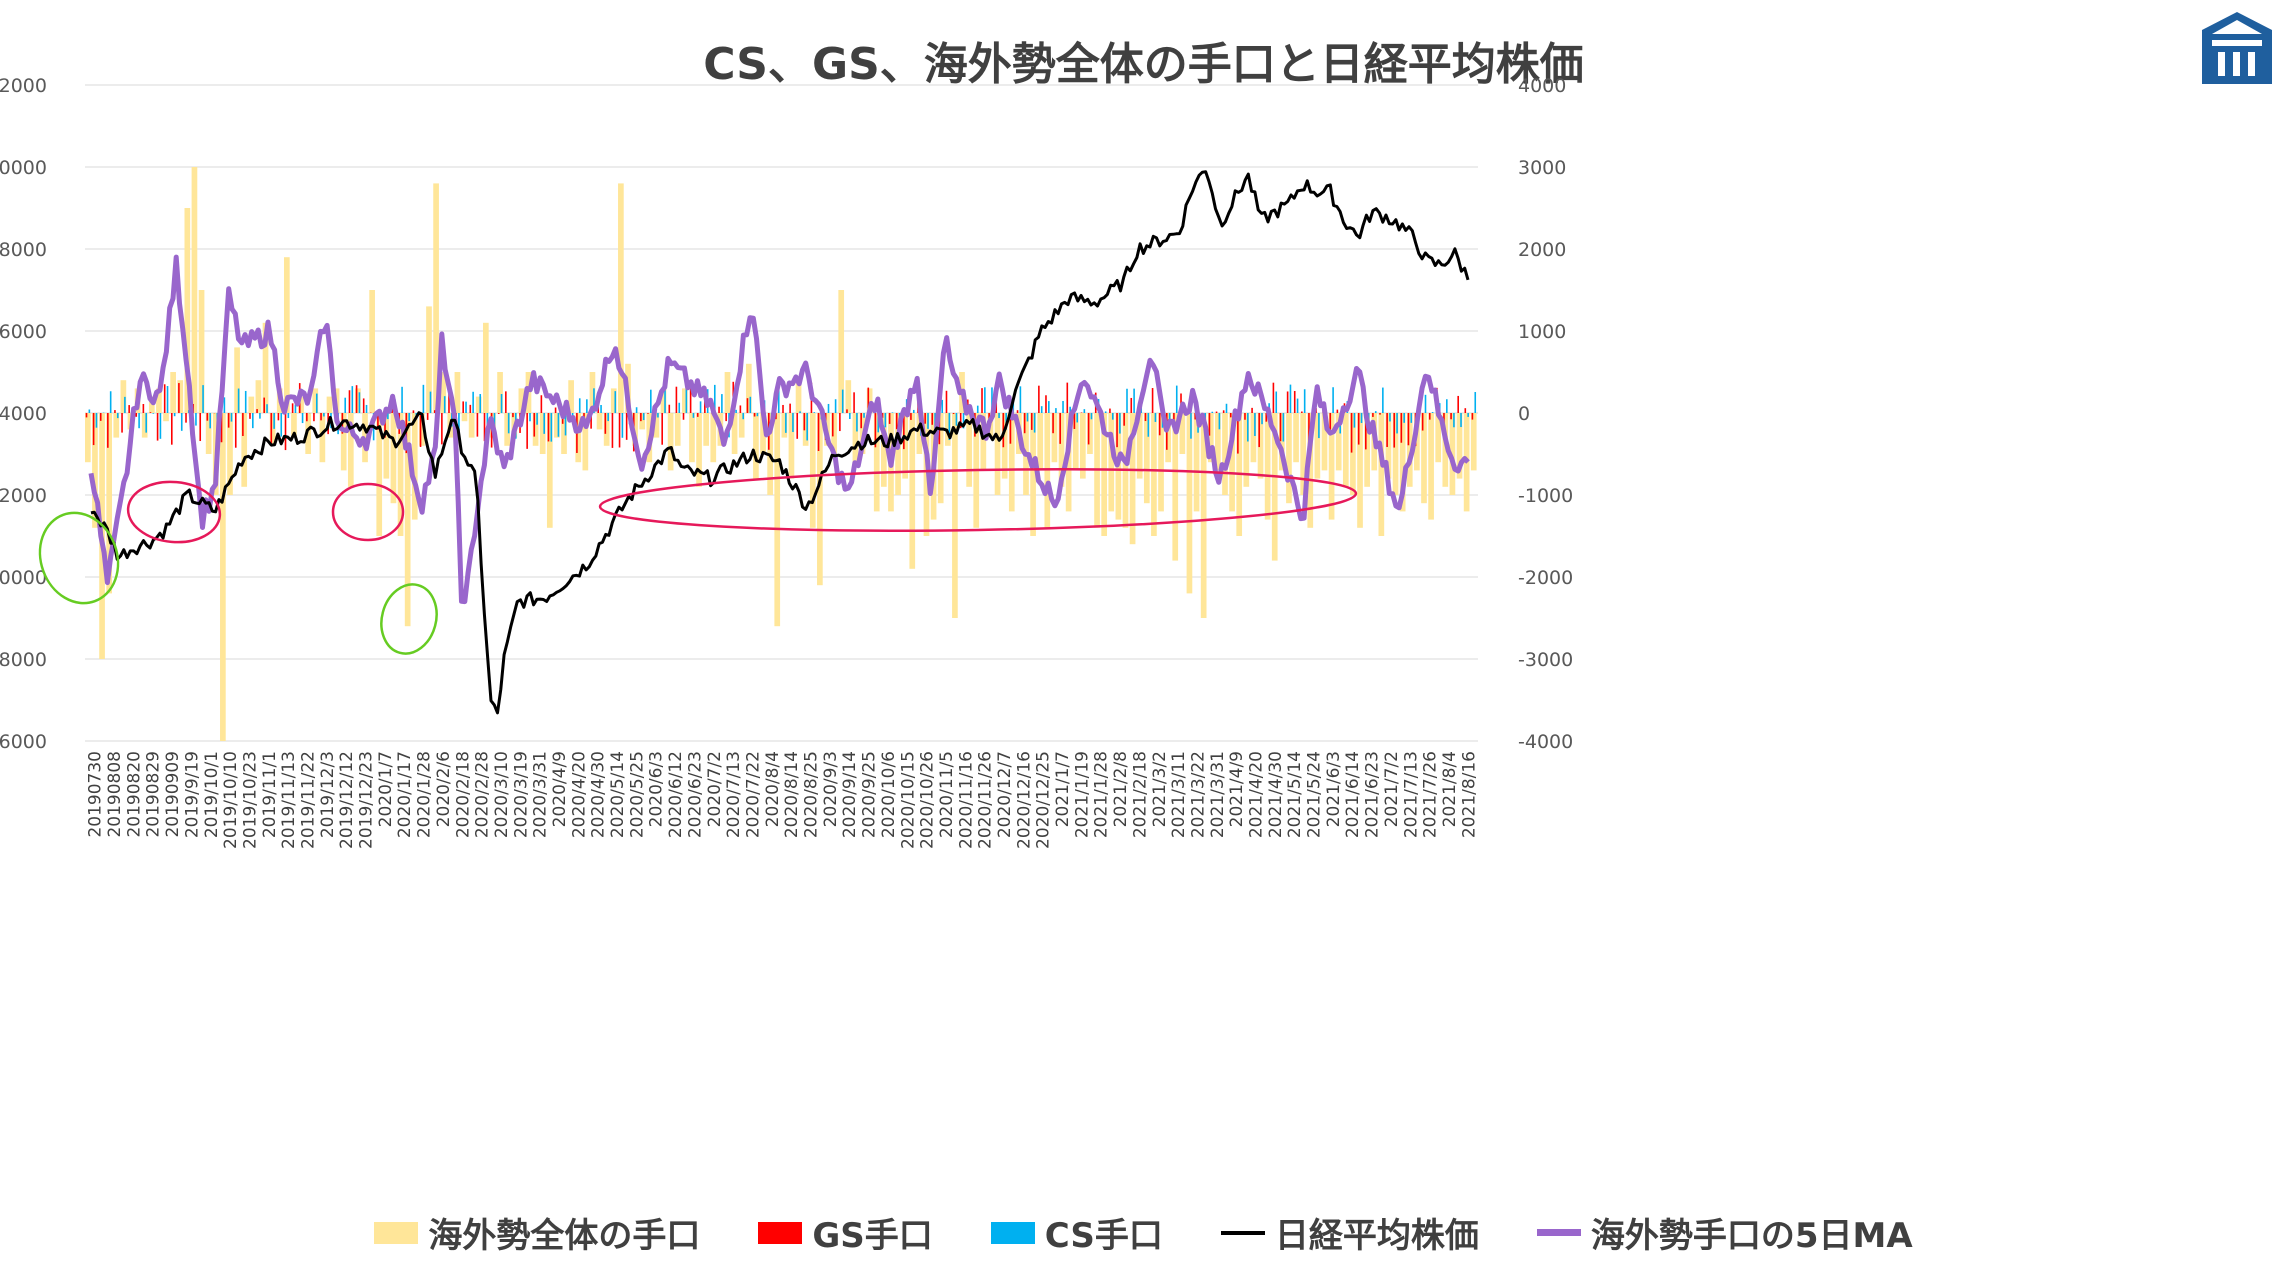  Describe the element at coordinates (831, 789) in the screenshot. I see `x-tick-label: 2020/9/3` at that location.